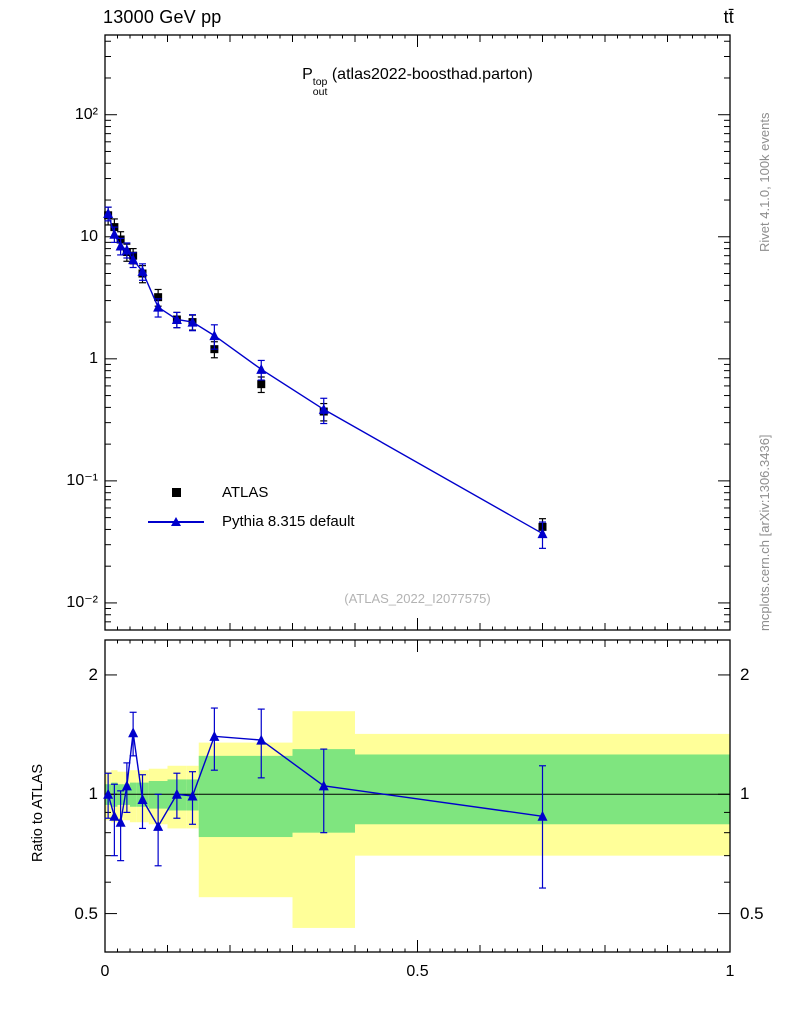 The width and height of the screenshot is (786, 1024). Describe the element at coordinates (417, 598) in the screenshot. I see `analysis-id-watermark: (ATLAS_2022_I2077575)` at that location.